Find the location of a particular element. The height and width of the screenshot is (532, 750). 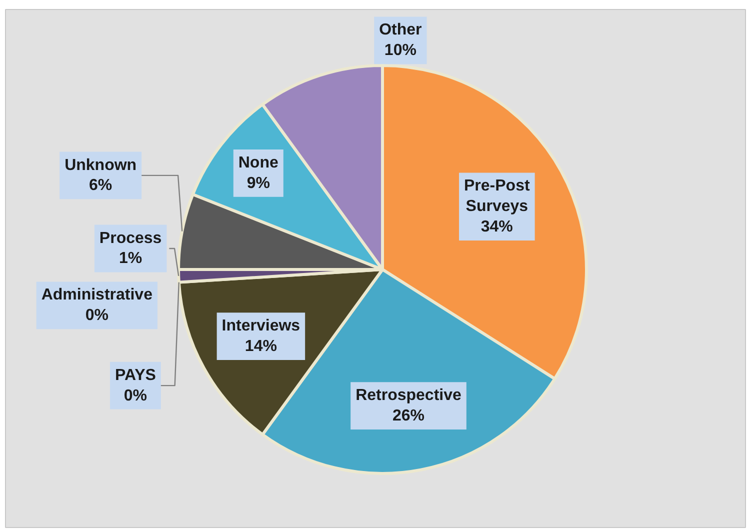

data-label: 34% is located at coordinates (496, 227).